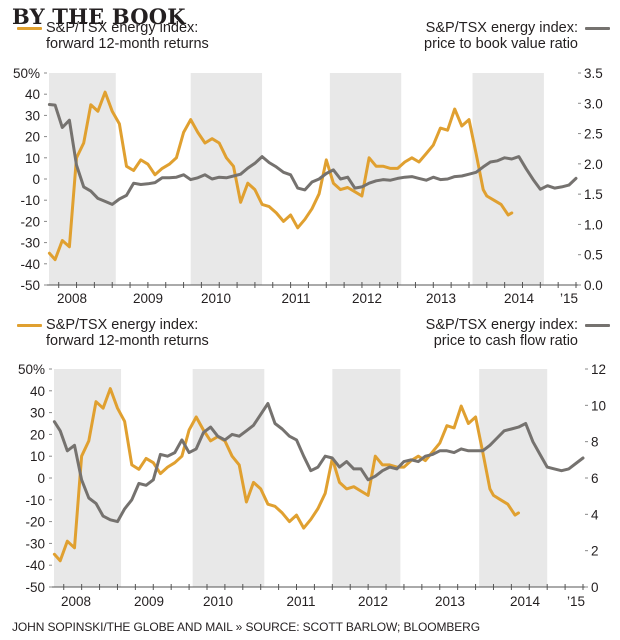  Describe the element at coordinates (593, 255) in the screenshot. I see `y-right-tick-label: 0.5` at that location.